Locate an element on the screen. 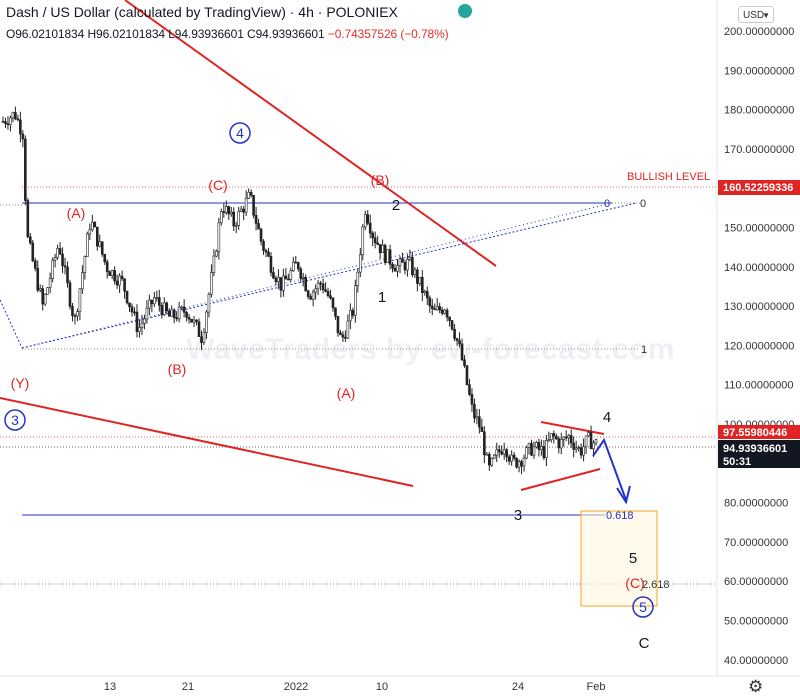 The image size is (800, 700). y-tick-label: 110.00000000 is located at coordinates (759, 386).